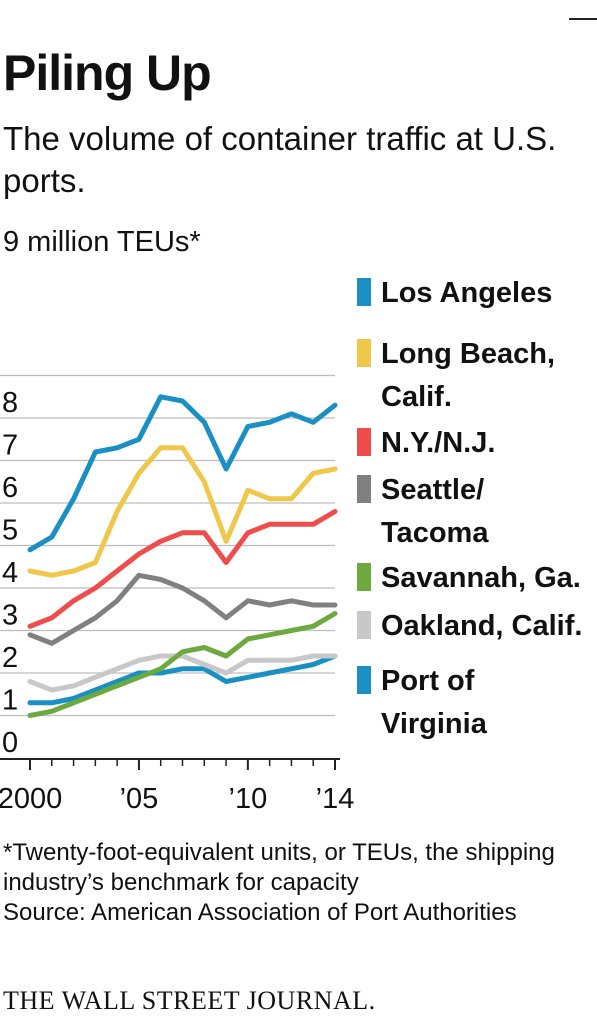  I want to click on y-tick-label-1: 1, so click(10, 701).